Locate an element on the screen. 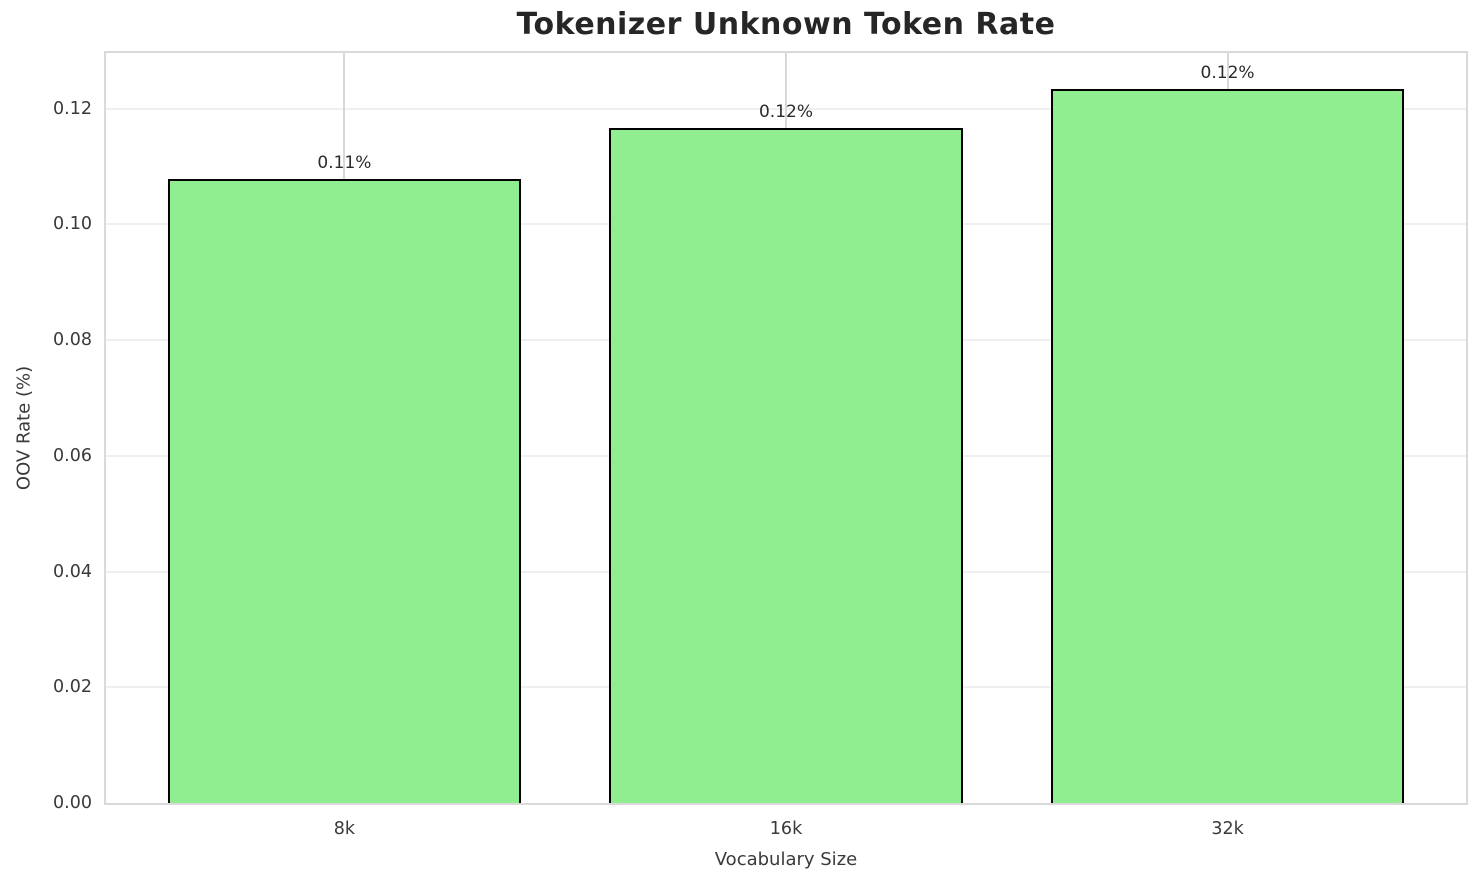 The height and width of the screenshot is (885, 1484). x-tick-label: 32k is located at coordinates (1227, 829).